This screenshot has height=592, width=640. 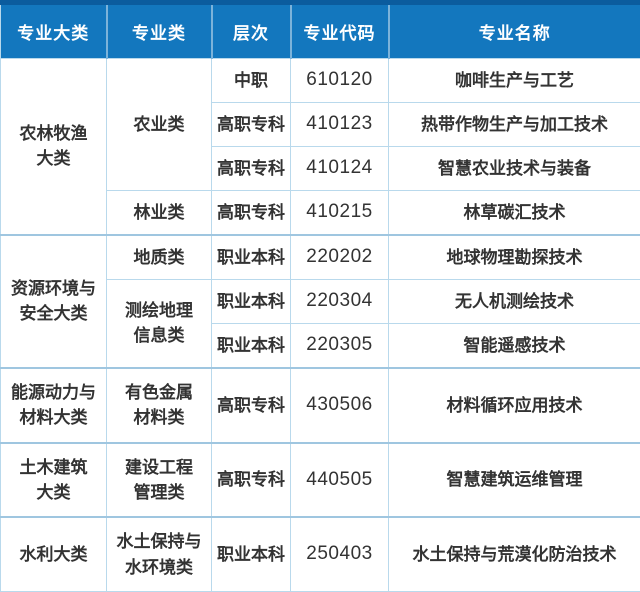 What do you see at coordinates (159, 554) in the screenshot?
I see `cell-category: 水土保持与 水环境类` at bounding box center [159, 554].